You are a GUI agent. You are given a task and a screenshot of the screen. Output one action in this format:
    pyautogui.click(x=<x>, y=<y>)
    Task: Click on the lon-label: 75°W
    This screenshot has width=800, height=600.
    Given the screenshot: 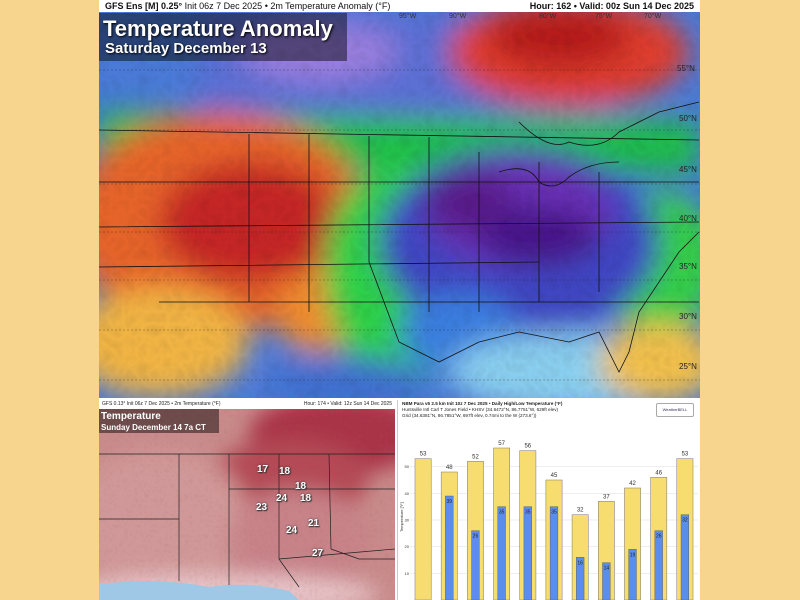 What is the action you would take?
    pyautogui.click(x=604, y=16)
    